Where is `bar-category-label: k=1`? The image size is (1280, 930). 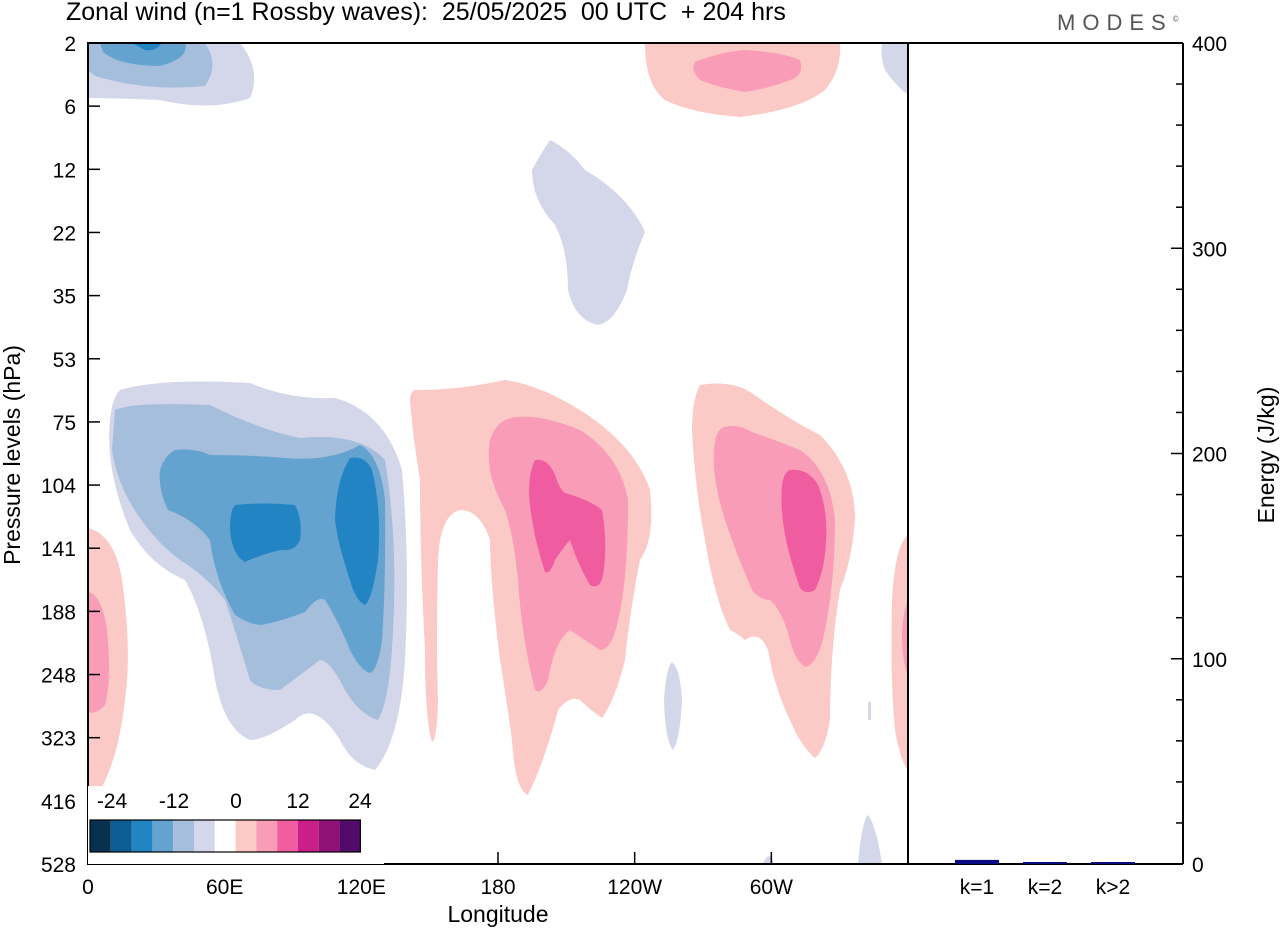 bar-category-label: k=1 is located at coordinates (977, 887).